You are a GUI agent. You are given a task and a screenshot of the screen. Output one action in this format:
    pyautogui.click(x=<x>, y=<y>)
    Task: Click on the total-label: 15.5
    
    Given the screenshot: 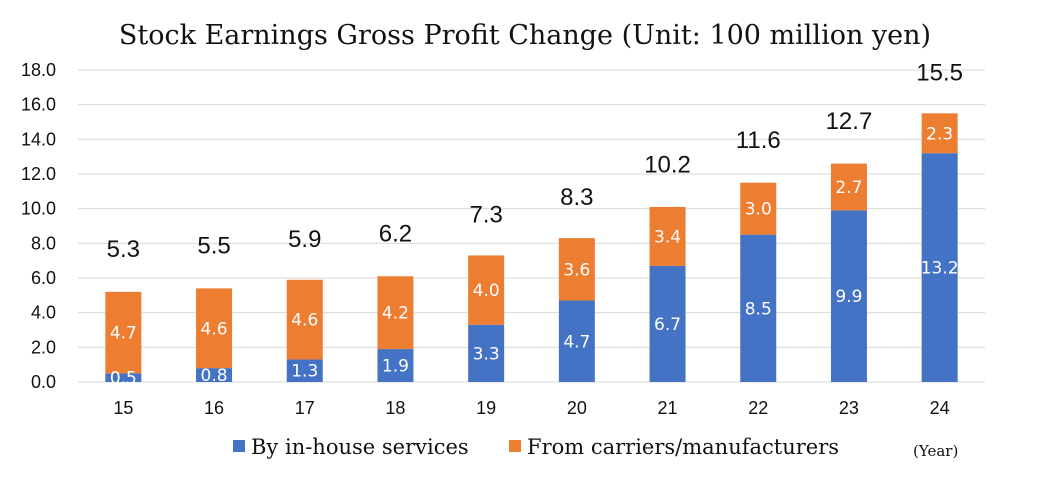 What is the action you would take?
    pyautogui.click(x=939, y=72)
    